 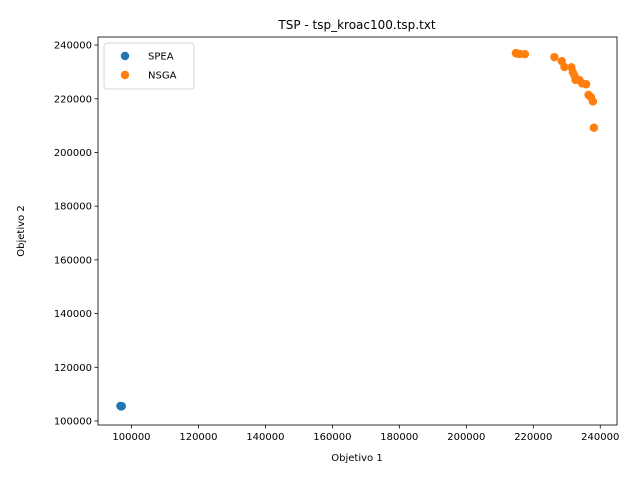 What do you see at coordinates (466, 437) in the screenshot?
I see `x-tick-label: 200000` at bounding box center [466, 437].